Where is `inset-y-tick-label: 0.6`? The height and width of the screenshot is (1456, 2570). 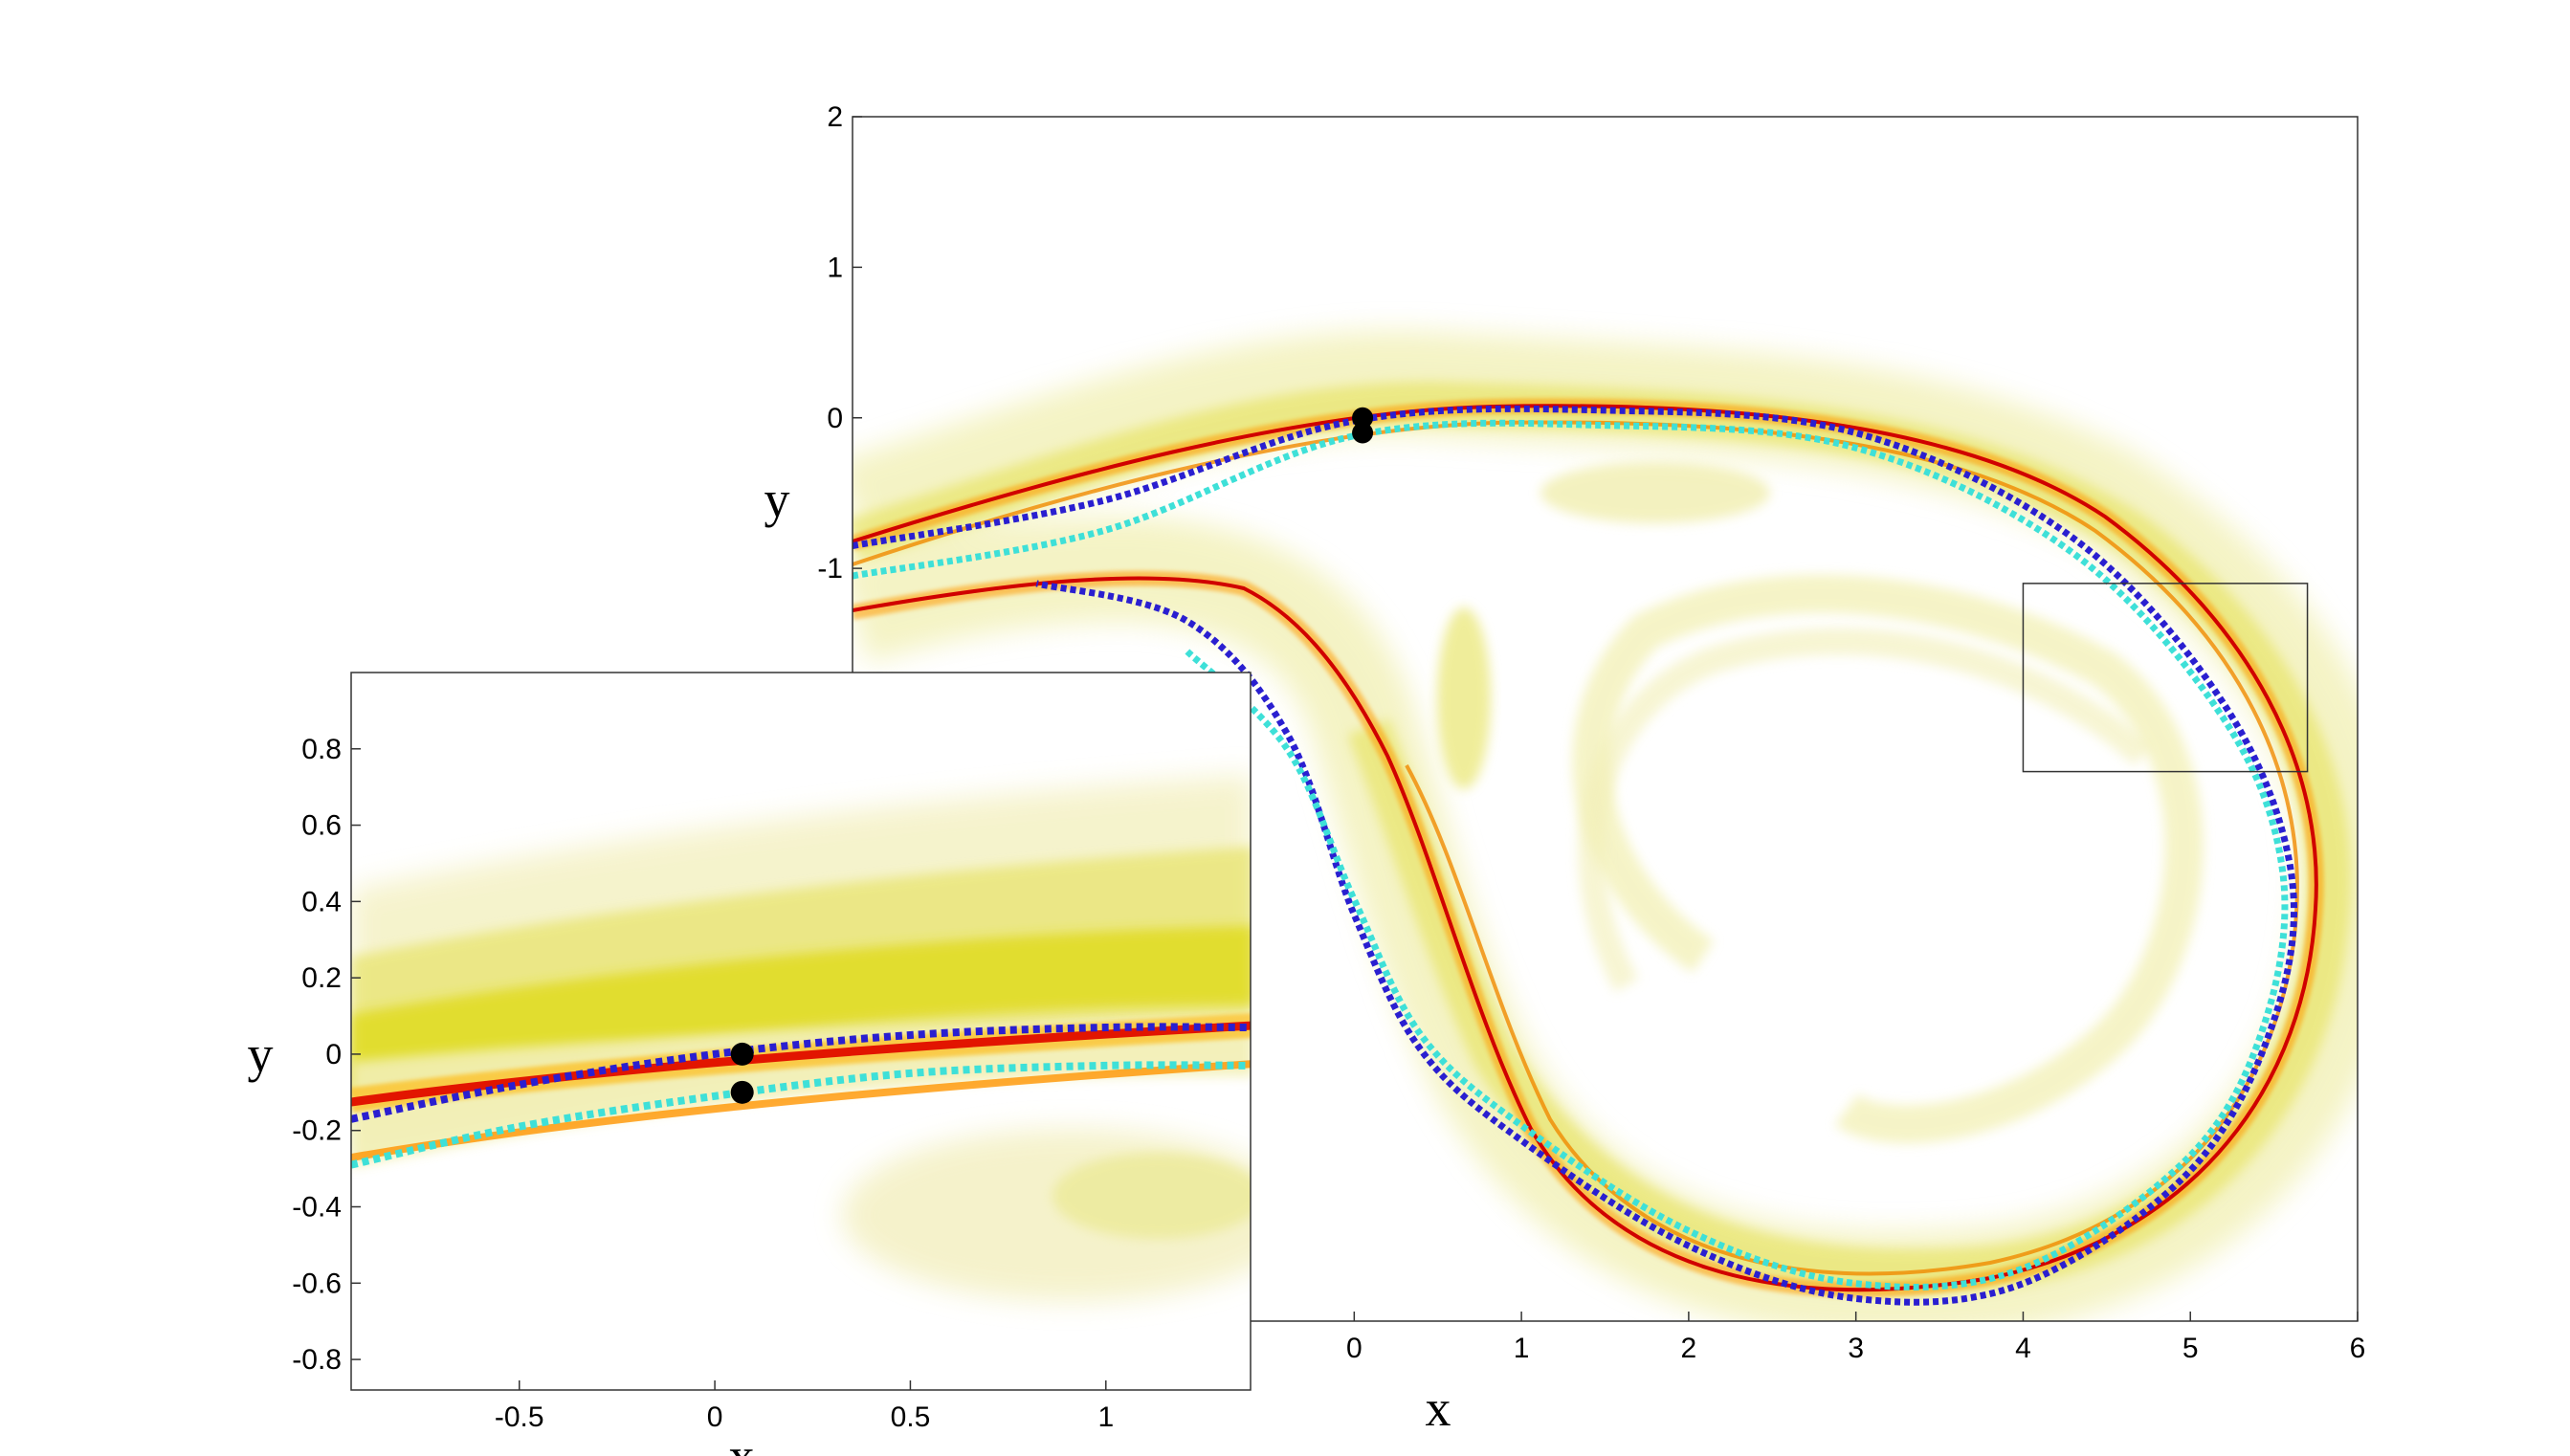
inset-y-tick-label: 0.6 is located at coordinates (322, 826).